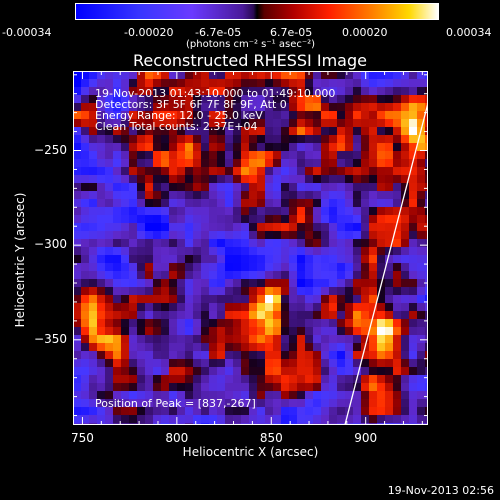 This screenshot has width=500, height=500. What do you see at coordinates (365, 32) in the screenshot?
I see `colorbar-tick: 0.00020` at bounding box center [365, 32].